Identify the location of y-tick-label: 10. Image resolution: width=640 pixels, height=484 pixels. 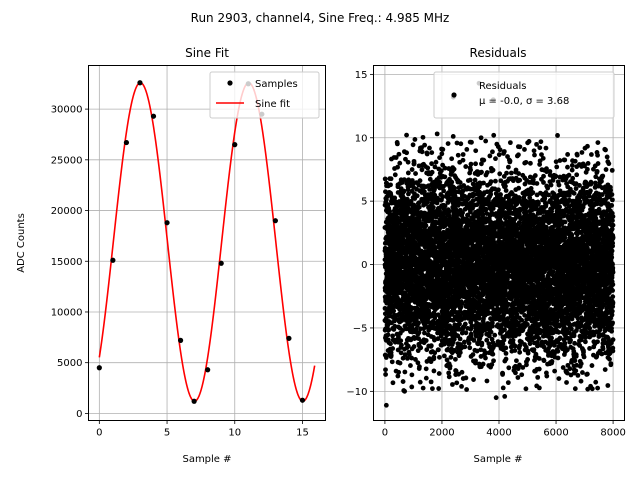
(361, 138).